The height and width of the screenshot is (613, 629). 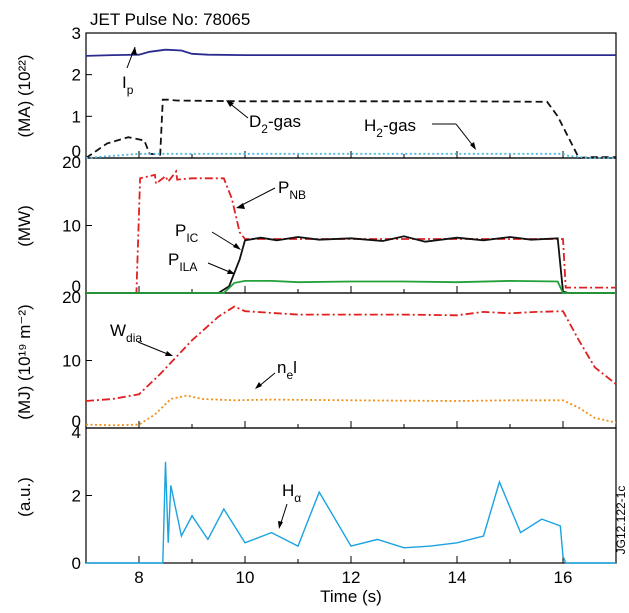 What do you see at coordinates (208, 235) in the screenshot?
I see `annotation-pic: PIC` at bounding box center [208, 235].